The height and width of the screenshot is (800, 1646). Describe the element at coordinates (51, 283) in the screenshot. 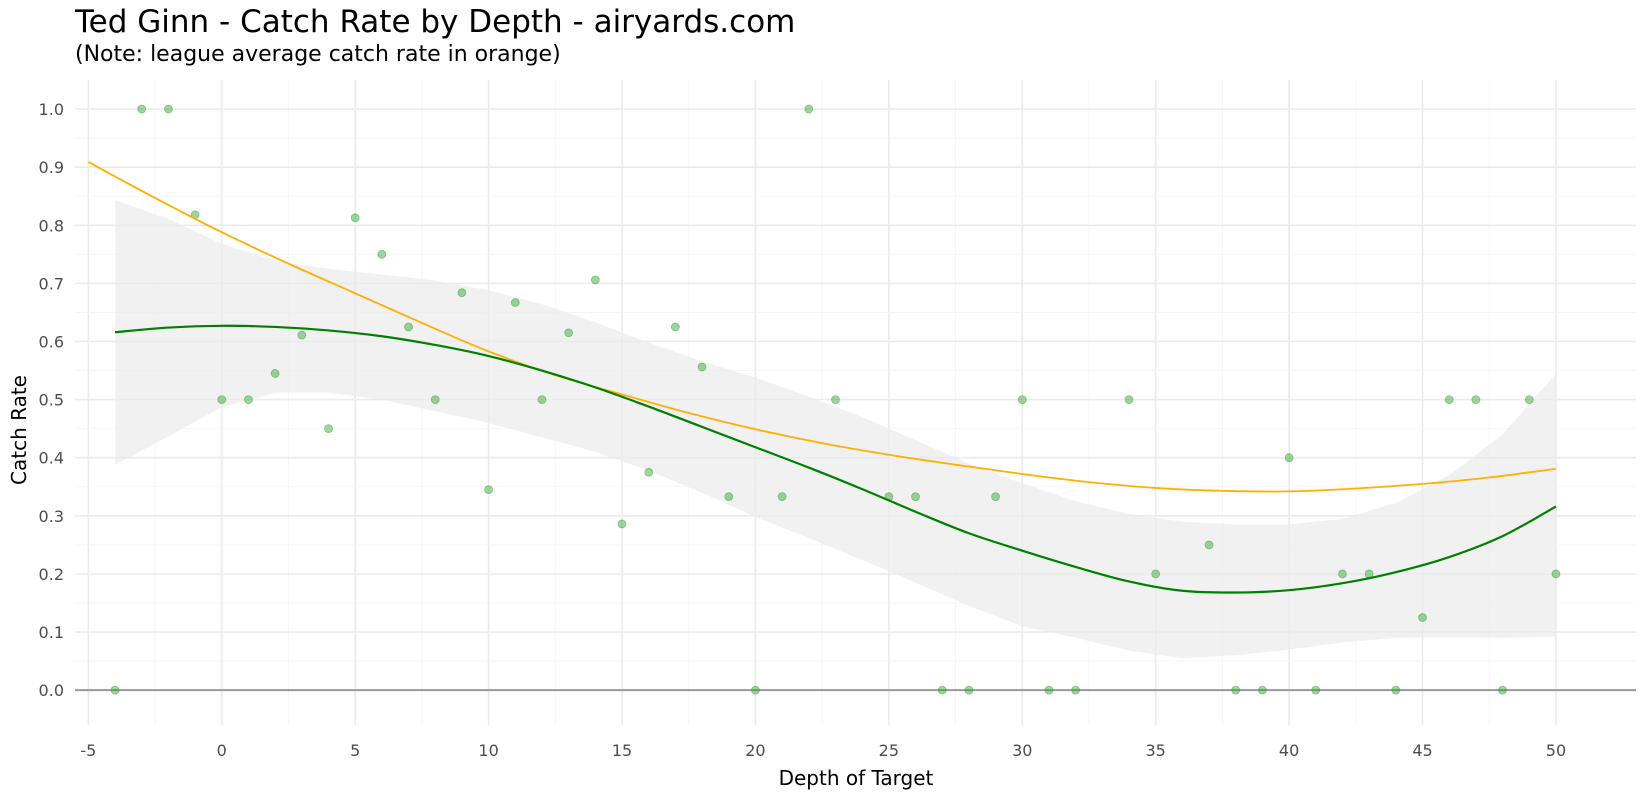

I see `y-tick-label: 0.7` at that location.